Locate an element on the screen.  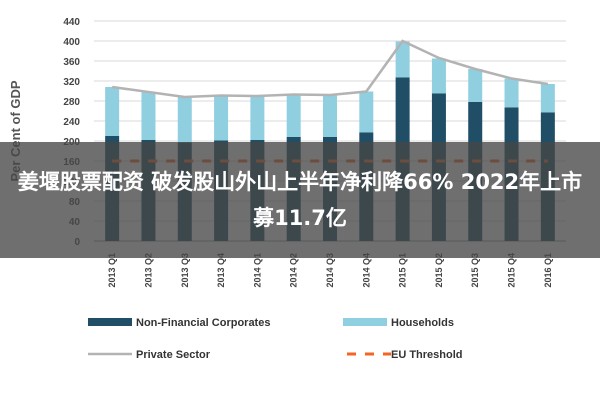
legend-label: Households is located at coordinates (422, 323).